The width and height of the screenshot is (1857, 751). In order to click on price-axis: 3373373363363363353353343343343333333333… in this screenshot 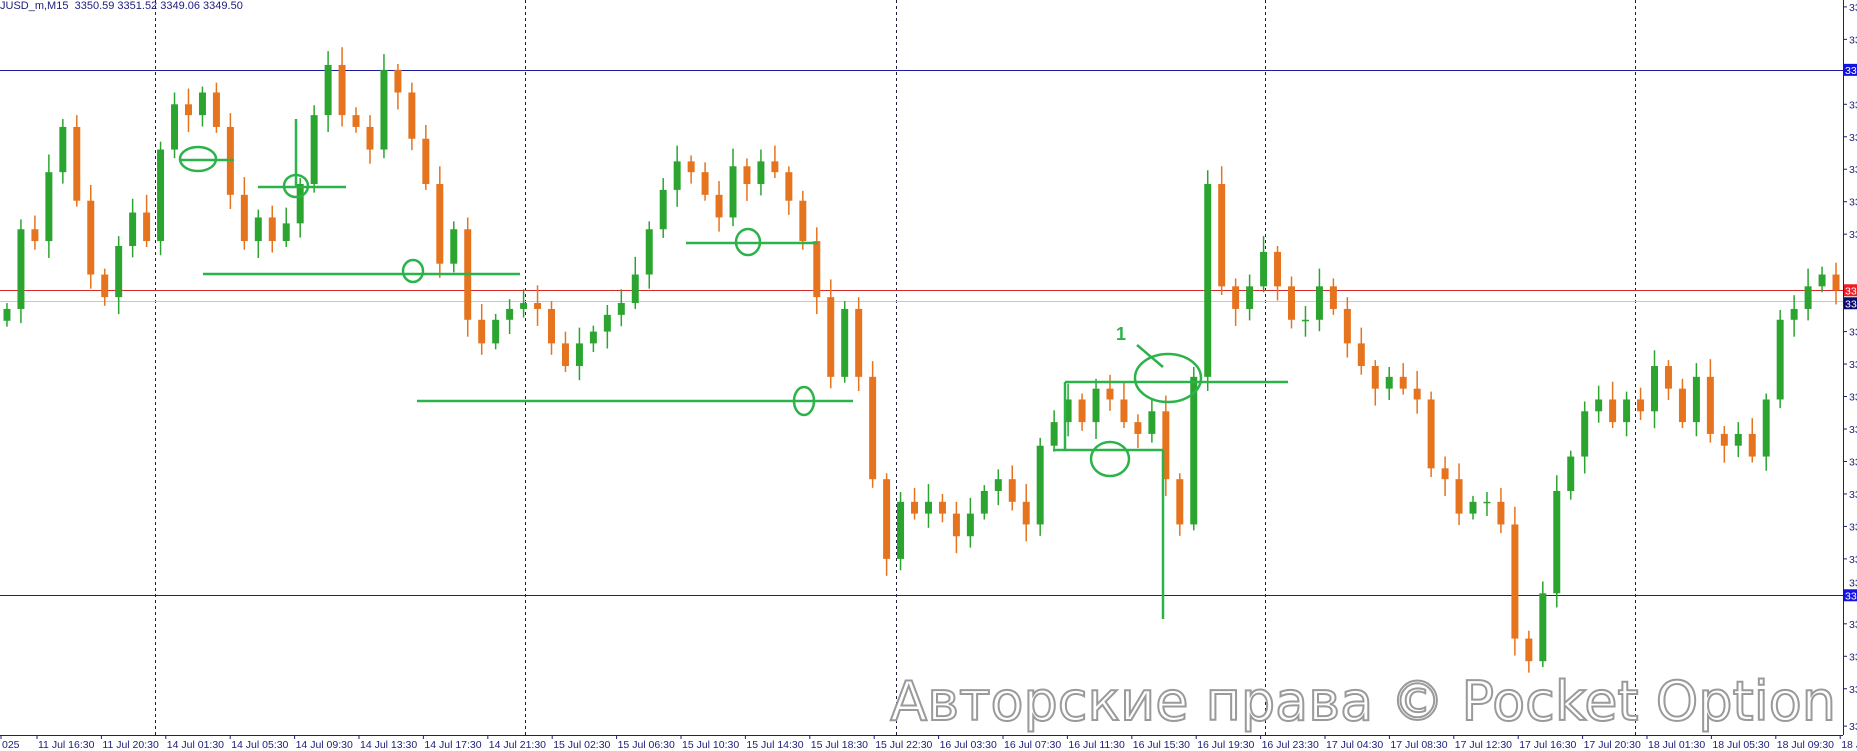, I will do `click(1850, 367)`.